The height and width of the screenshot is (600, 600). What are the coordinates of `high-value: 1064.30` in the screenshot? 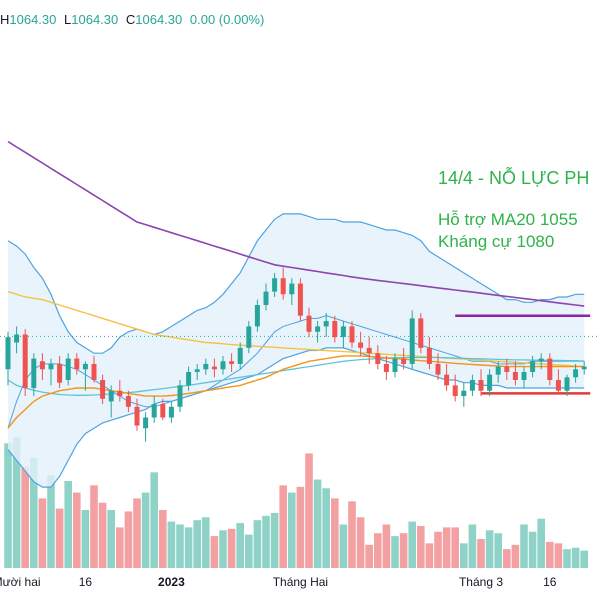 It's located at (33, 19).